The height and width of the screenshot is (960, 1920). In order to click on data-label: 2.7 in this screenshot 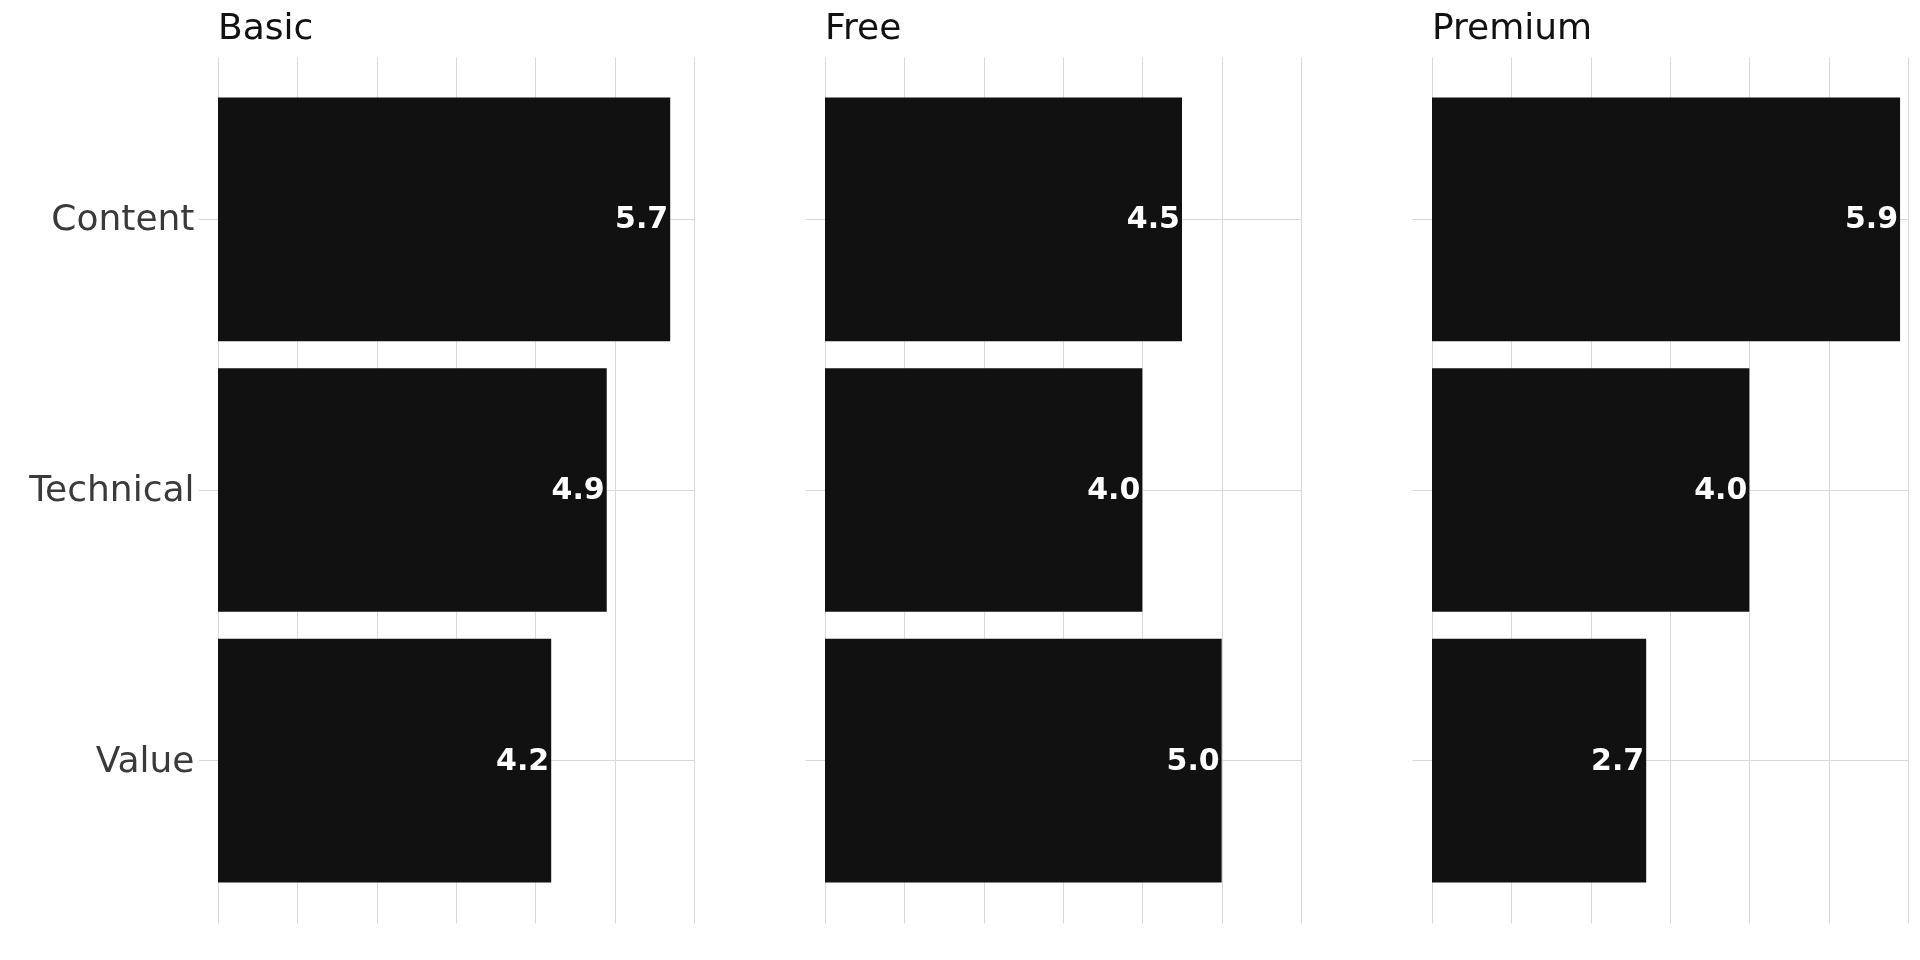, I will do `click(1618, 759)`.